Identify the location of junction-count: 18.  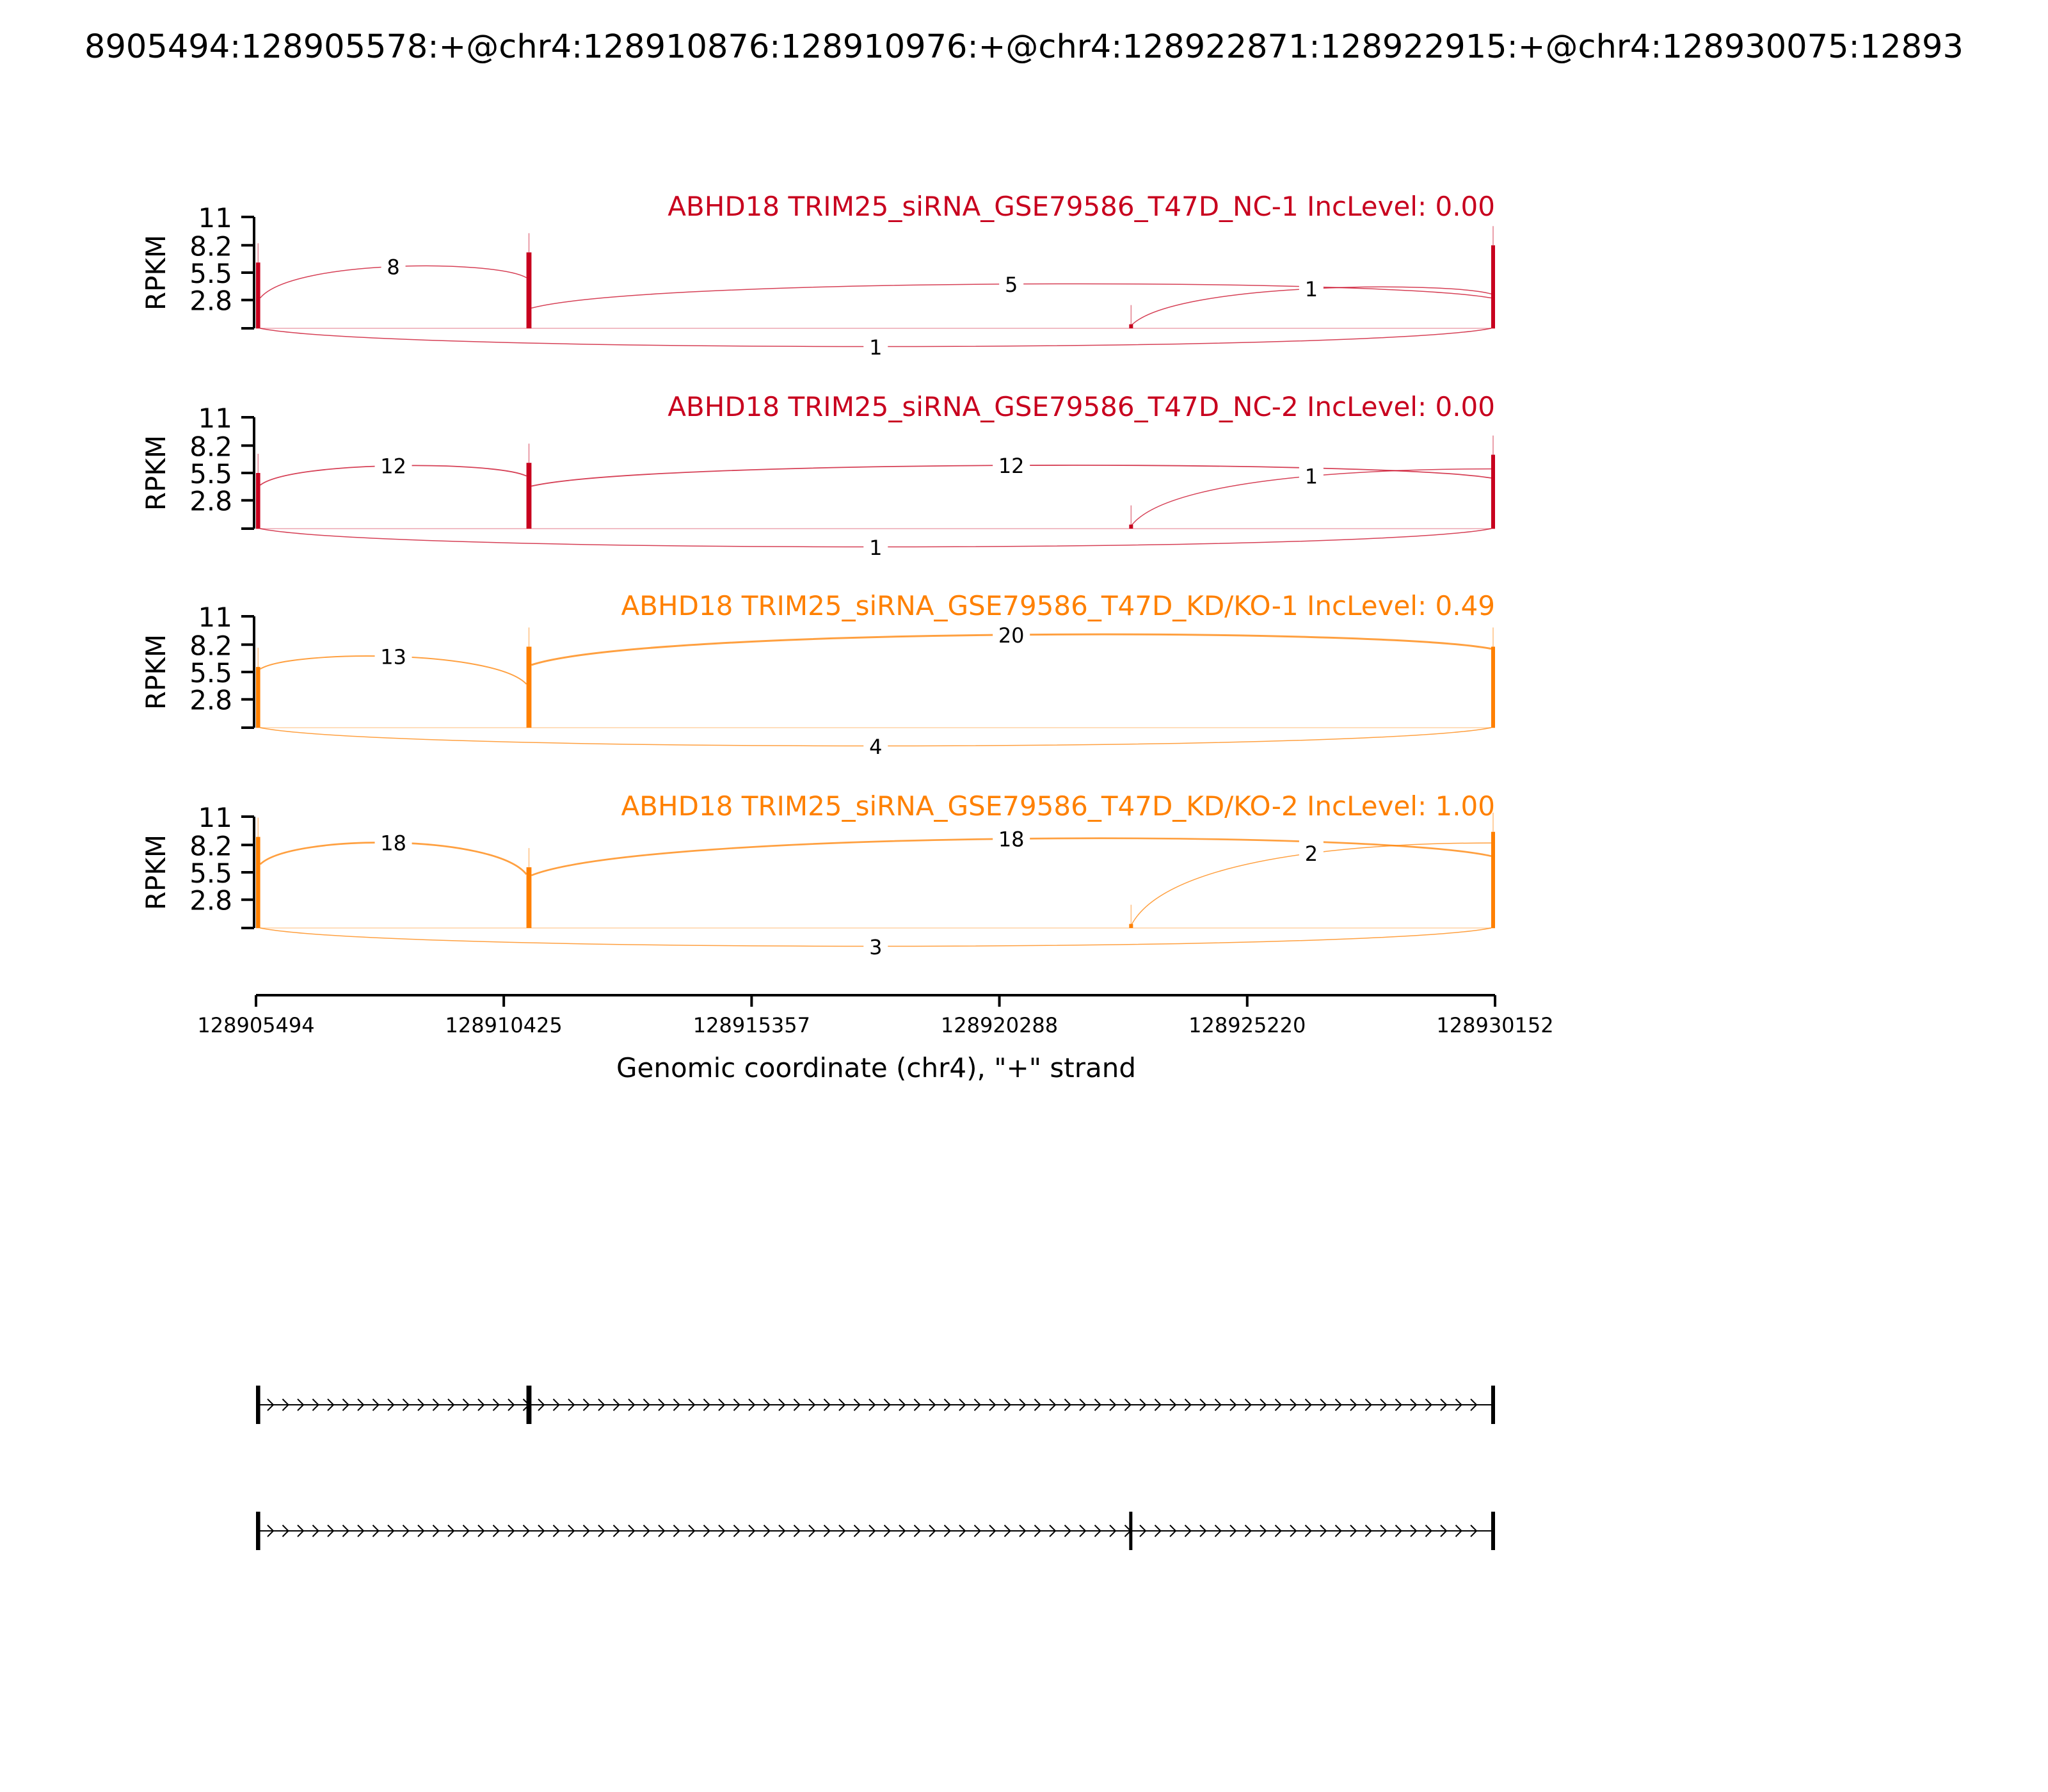
(1011, 840).